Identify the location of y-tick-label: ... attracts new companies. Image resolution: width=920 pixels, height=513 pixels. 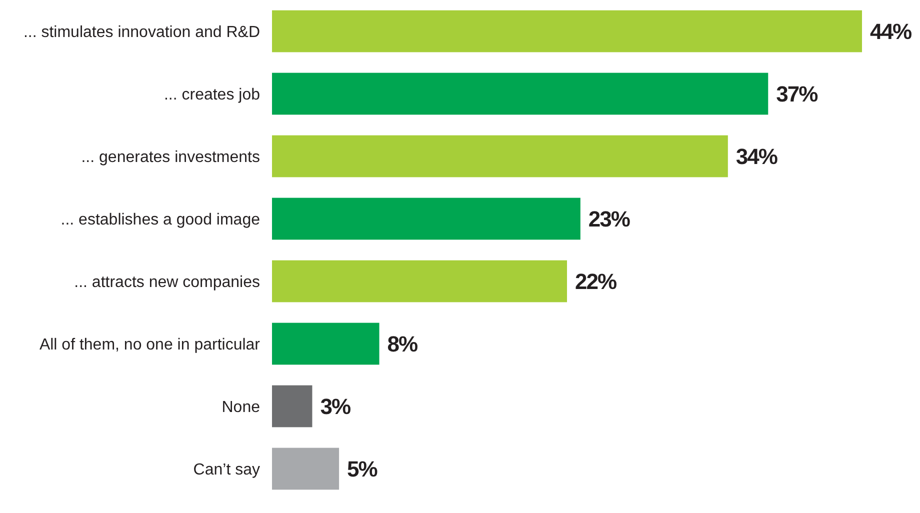
(167, 282).